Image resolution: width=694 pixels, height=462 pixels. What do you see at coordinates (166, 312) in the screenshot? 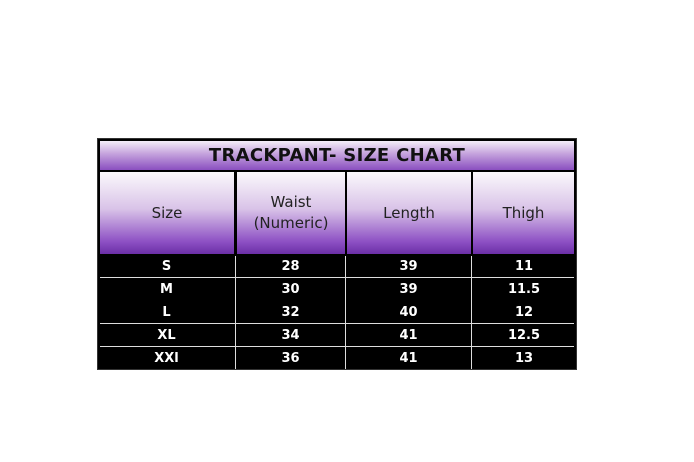
I see `table-cell: L` at bounding box center [166, 312].